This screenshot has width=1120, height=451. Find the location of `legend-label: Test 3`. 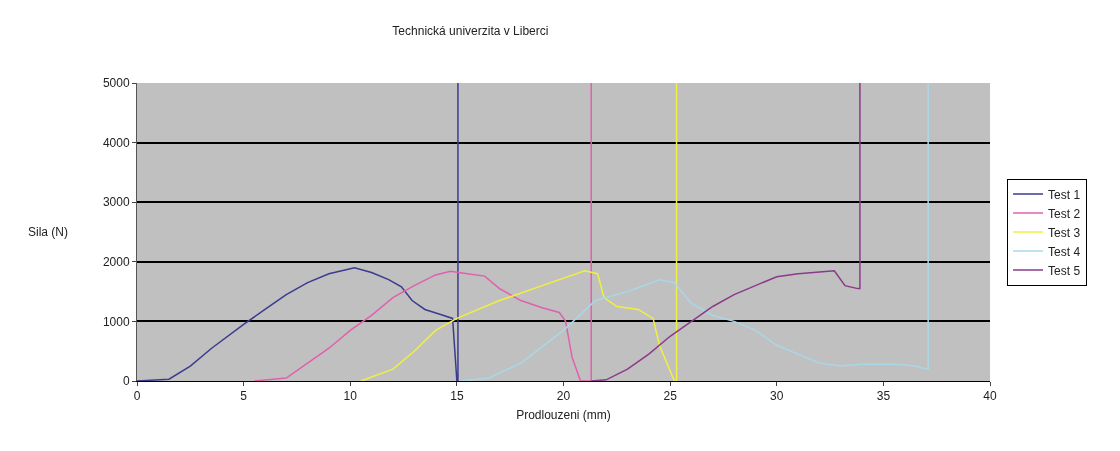

legend-label: Test 3 is located at coordinates (1064, 232).